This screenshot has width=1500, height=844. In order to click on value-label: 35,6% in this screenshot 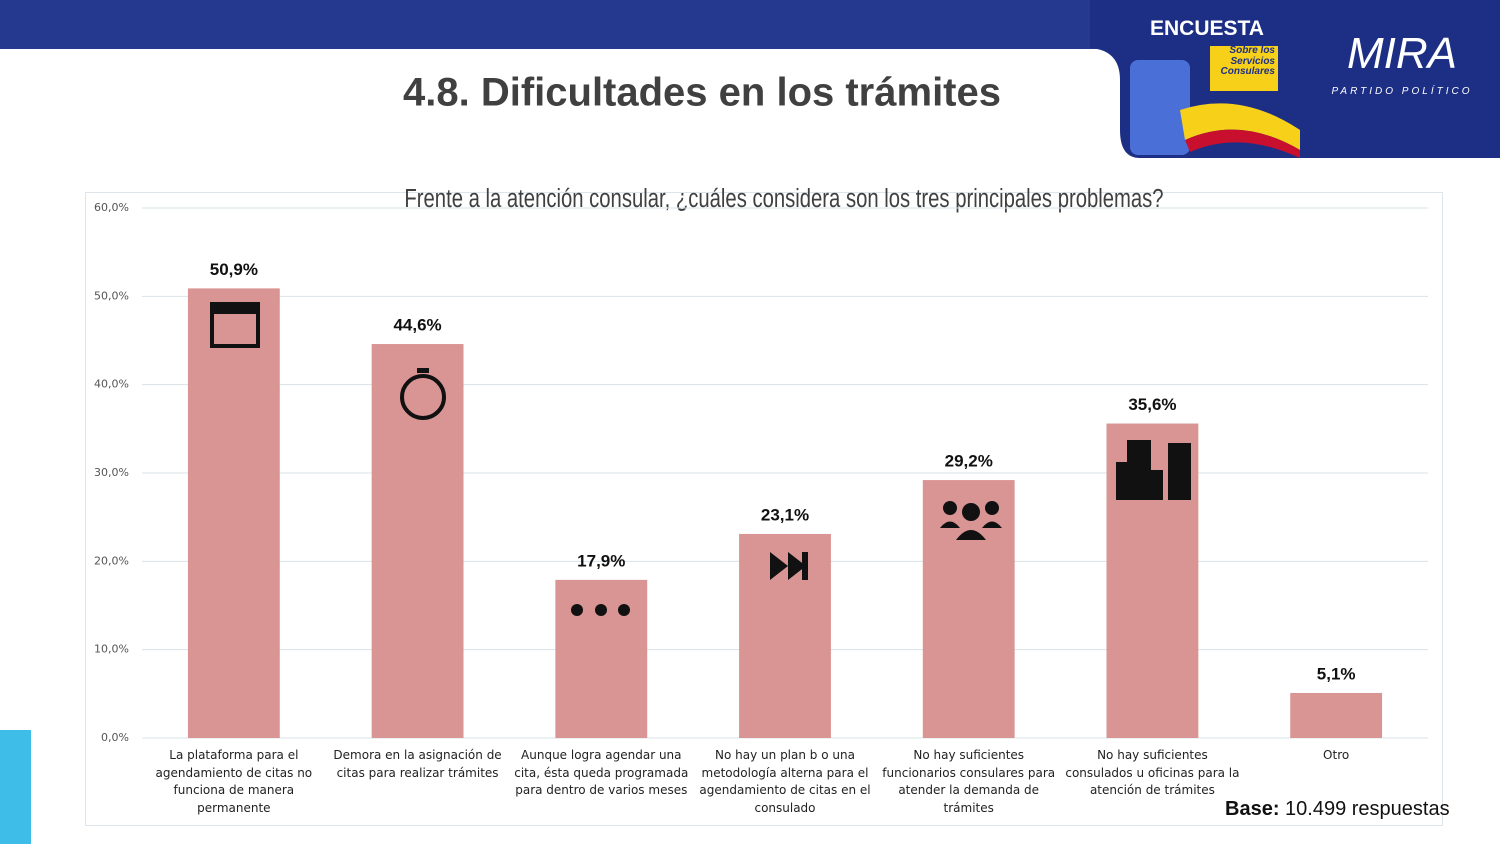, I will do `click(1152, 404)`.